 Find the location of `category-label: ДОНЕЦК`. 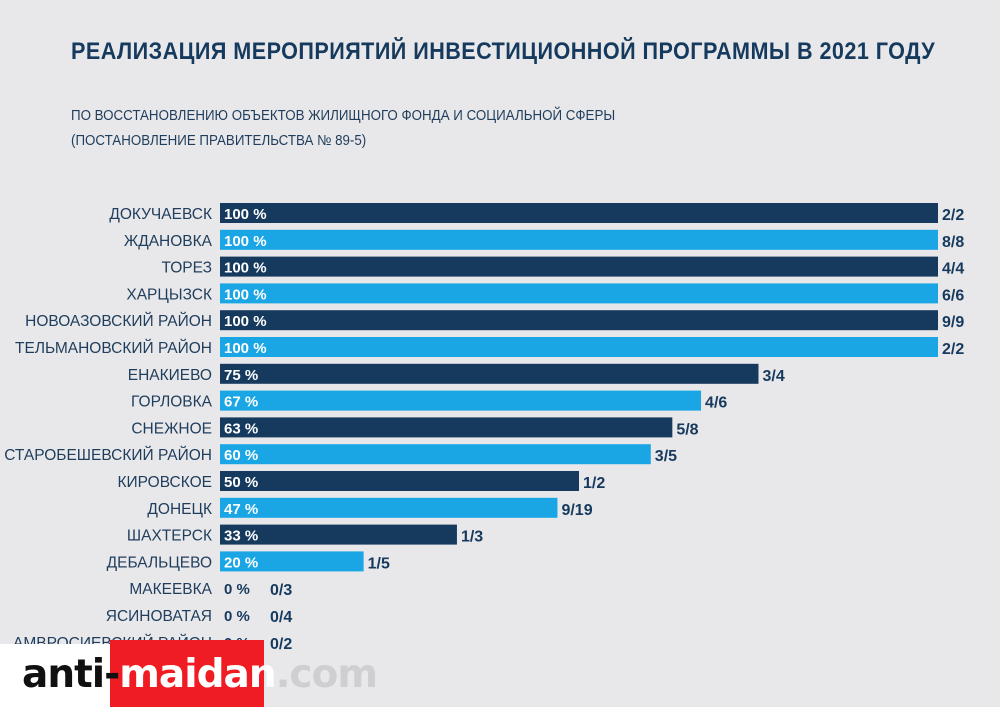

category-label: ДОНЕЦК is located at coordinates (179, 509).